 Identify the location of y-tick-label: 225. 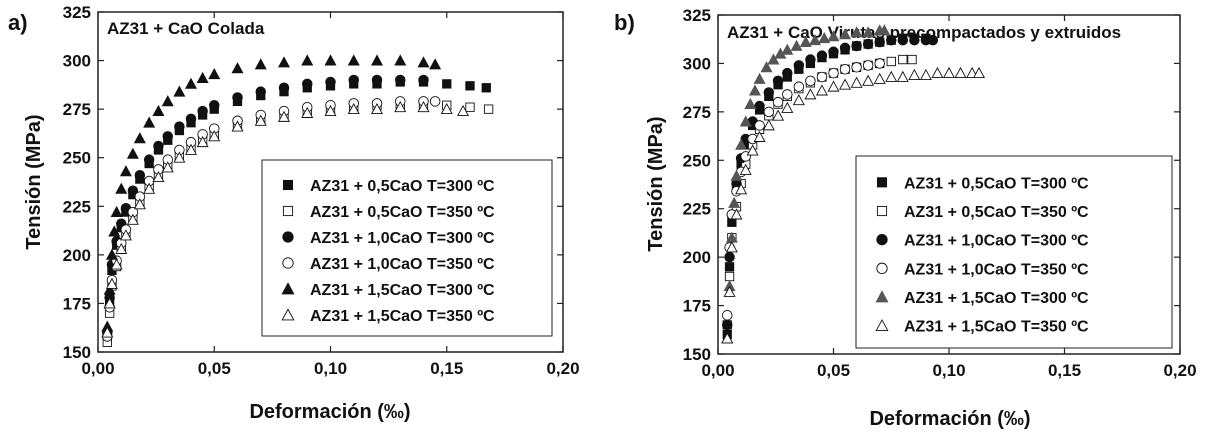
(77, 206).